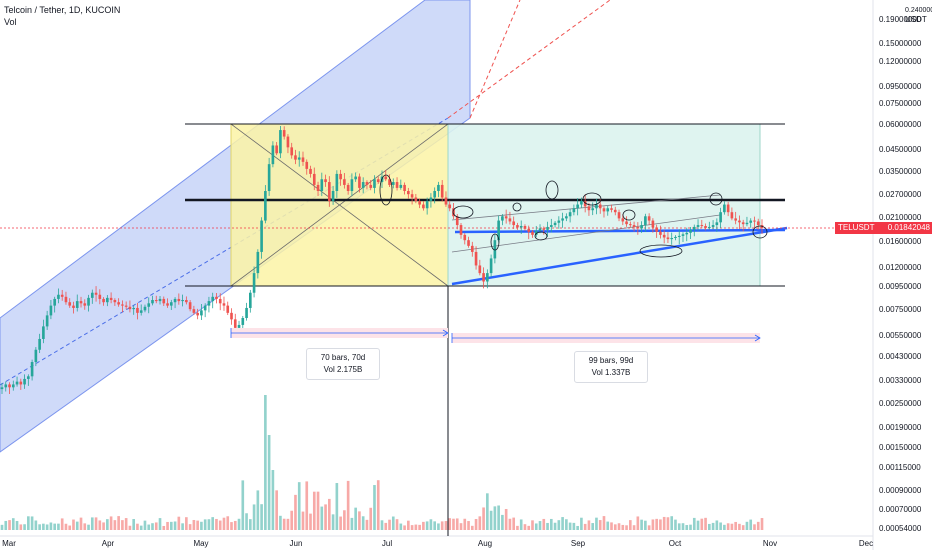  What do you see at coordinates (900, 149) in the screenshot?
I see `price-tick-label: 0.04500000` at bounding box center [900, 149].